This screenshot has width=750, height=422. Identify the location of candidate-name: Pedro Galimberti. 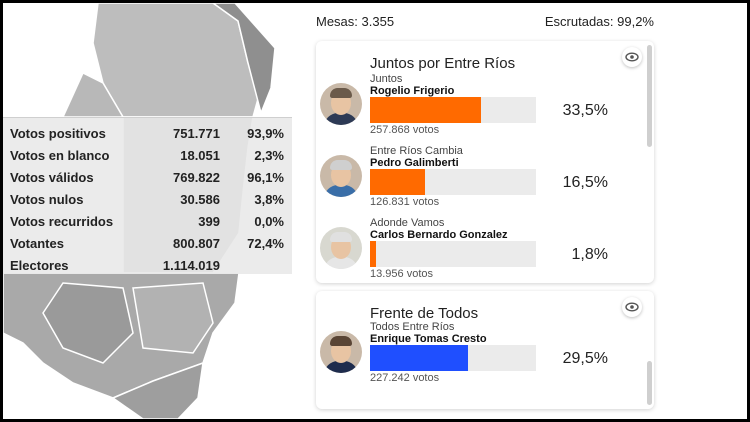
(414, 163).